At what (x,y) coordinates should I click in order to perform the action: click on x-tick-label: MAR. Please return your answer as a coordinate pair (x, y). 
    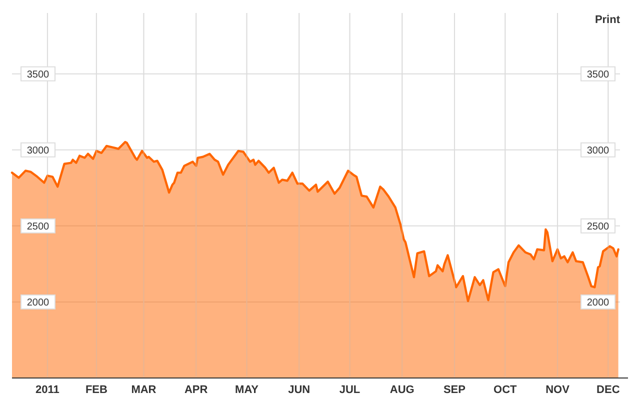
    Looking at the image, I should click on (143, 390).